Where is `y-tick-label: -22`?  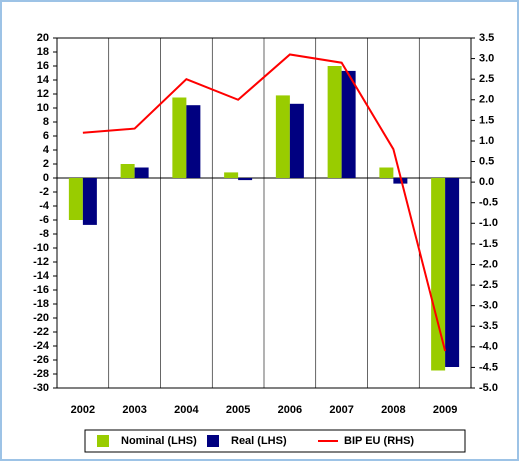 y-tick-label: -22 is located at coordinates (41, 332).